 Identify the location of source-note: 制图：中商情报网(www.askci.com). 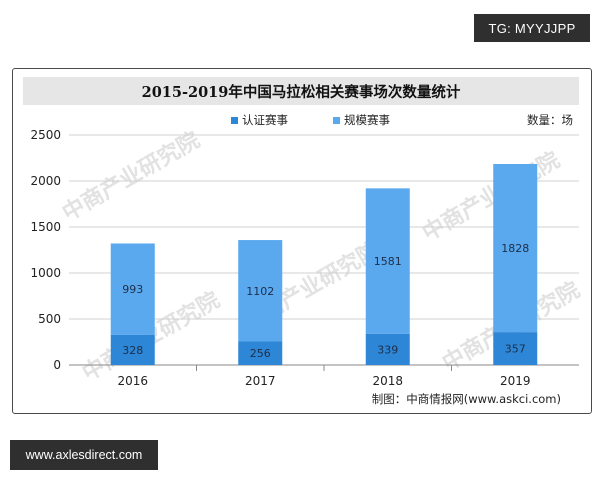
(466, 399).